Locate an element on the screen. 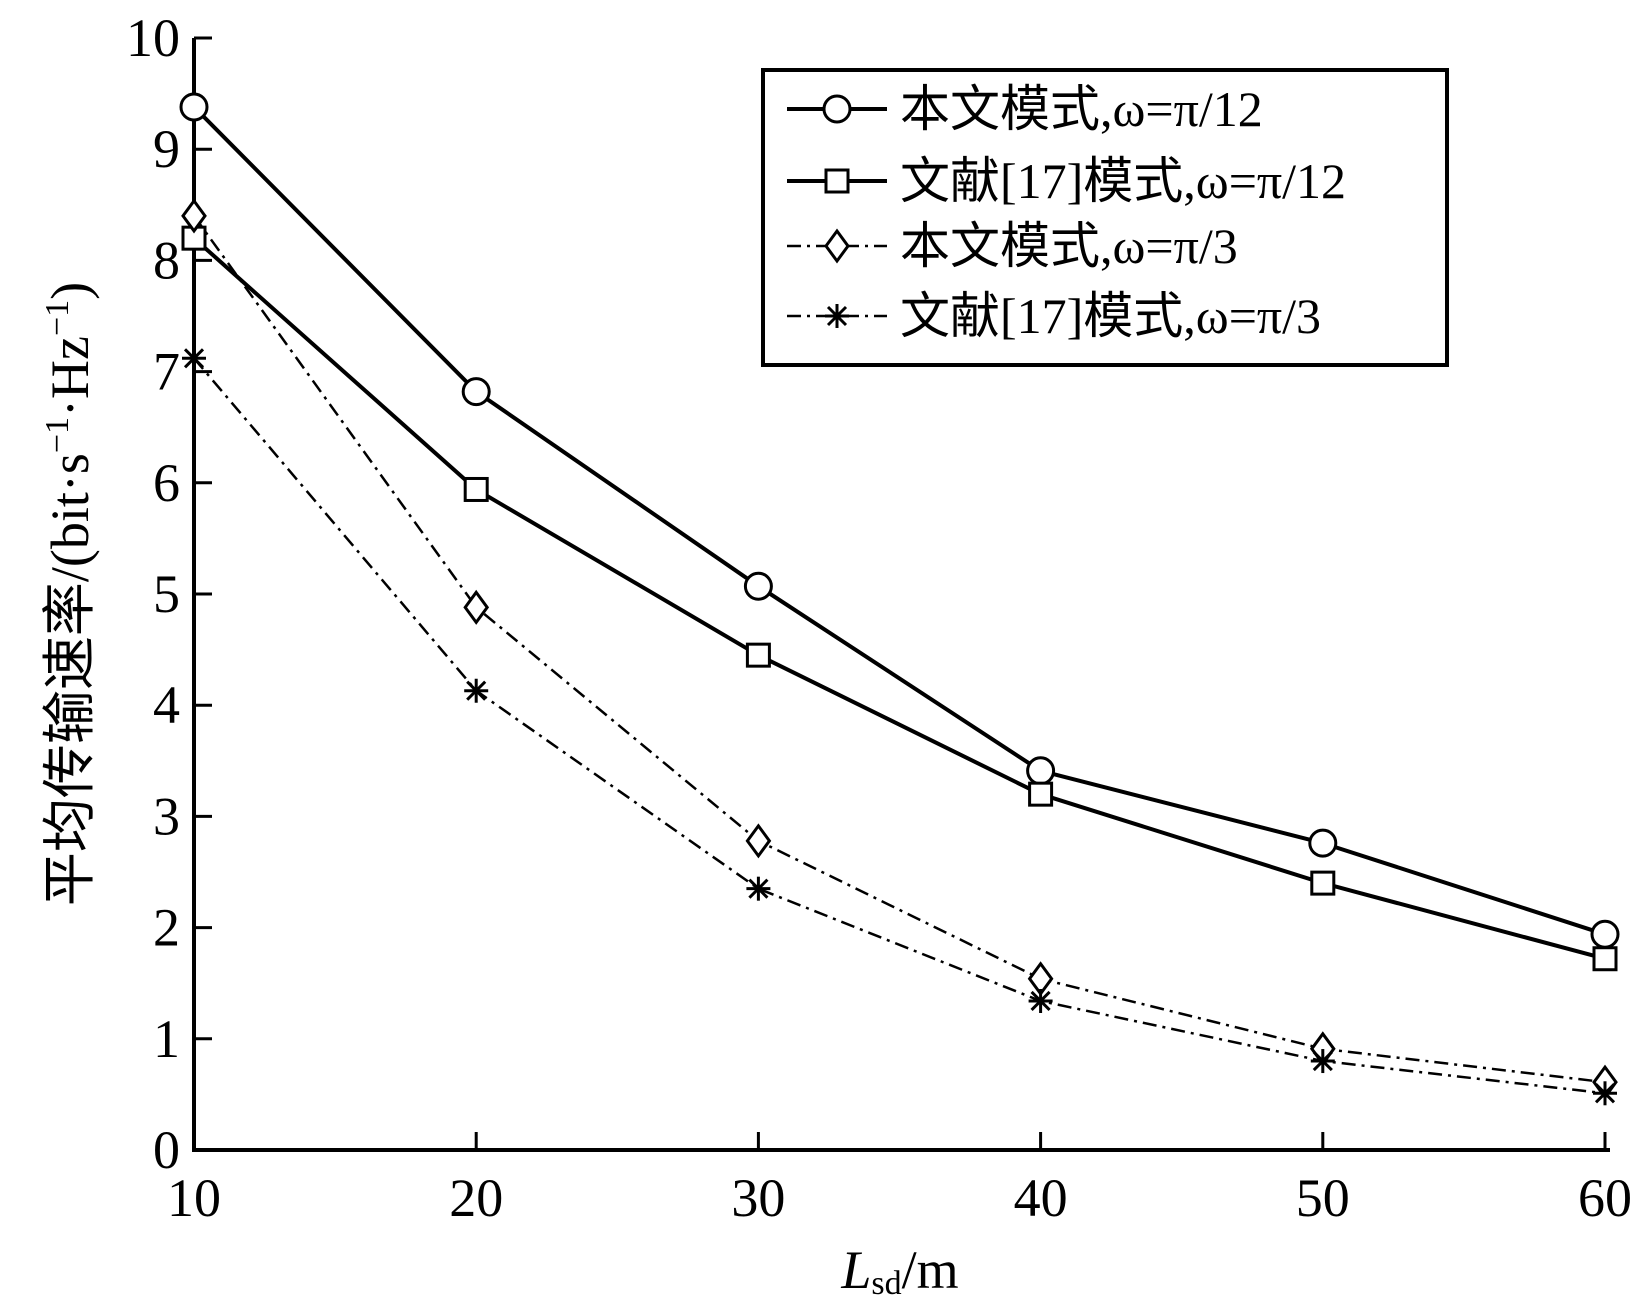  x-tick-label: 10 is located at coordinates (194, 1198).